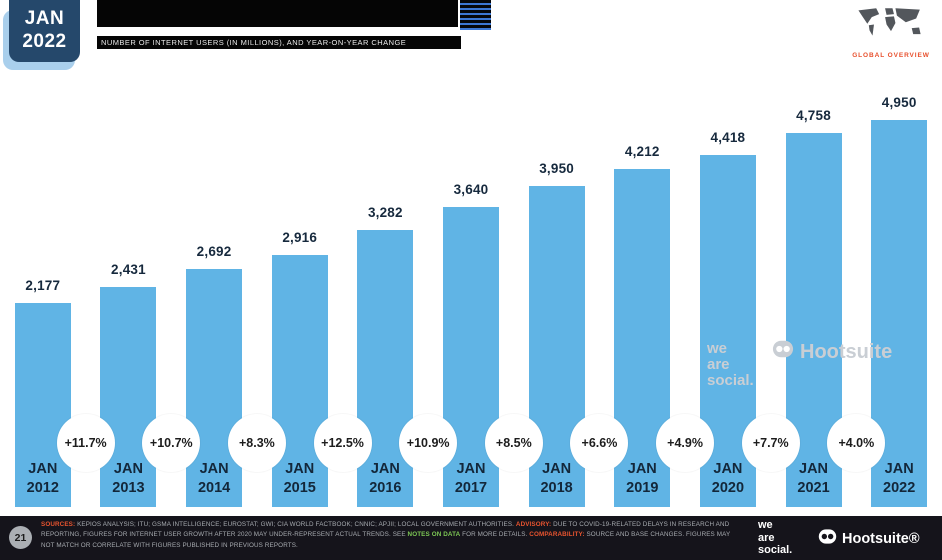  I want to click on x-axis-label: JAN 2021, so click(813, 478).